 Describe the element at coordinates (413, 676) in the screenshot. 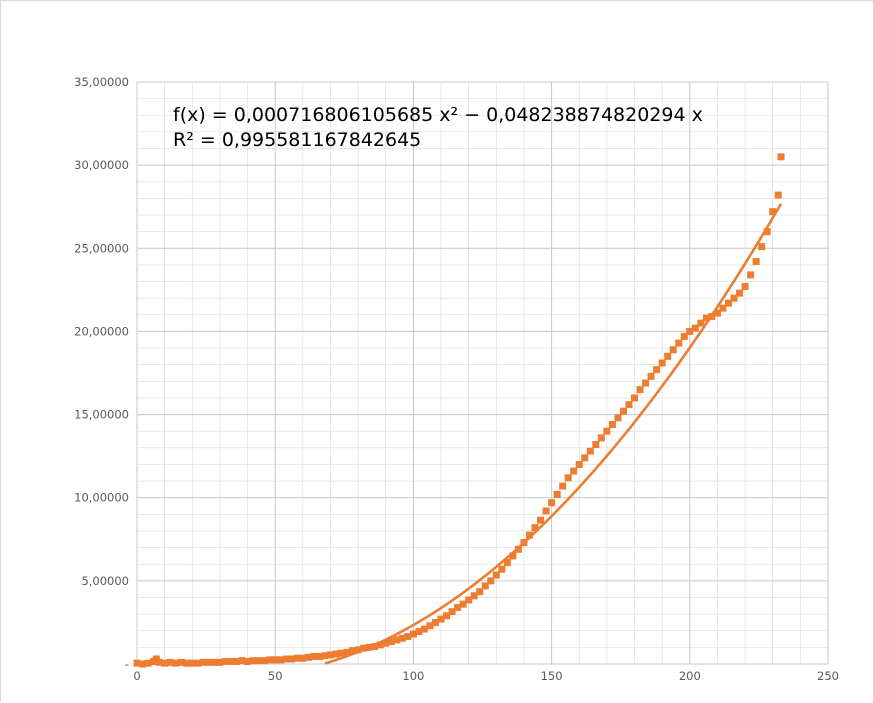

I see `x-tick-label: 100` at that location.